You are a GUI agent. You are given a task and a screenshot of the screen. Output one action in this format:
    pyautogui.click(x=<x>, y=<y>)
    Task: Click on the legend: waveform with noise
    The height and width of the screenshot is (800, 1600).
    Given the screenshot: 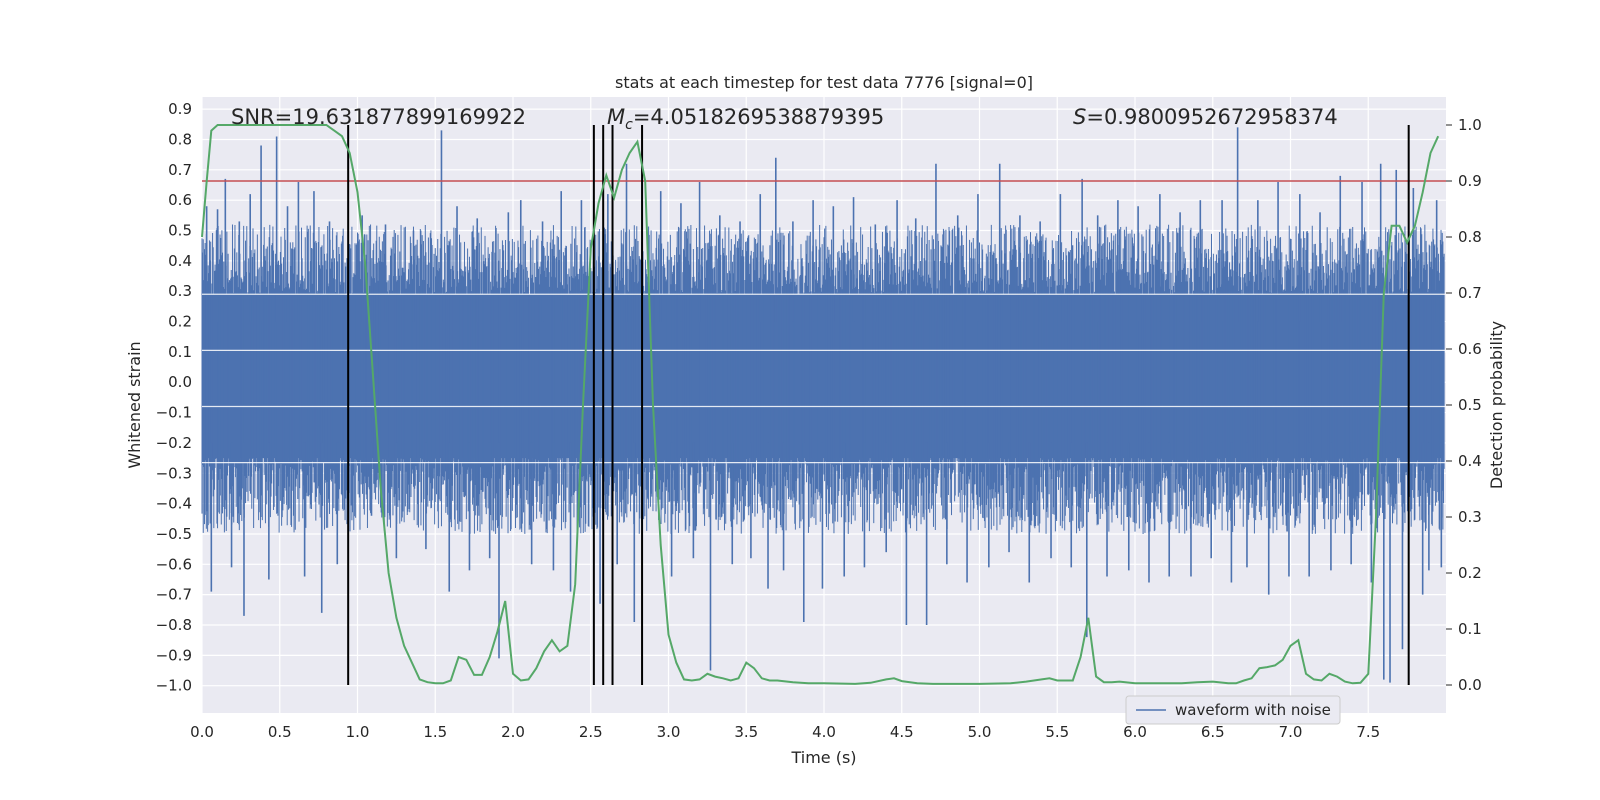 What is the action you would take?
    pyautogui.click(x=1233, y=710)
    